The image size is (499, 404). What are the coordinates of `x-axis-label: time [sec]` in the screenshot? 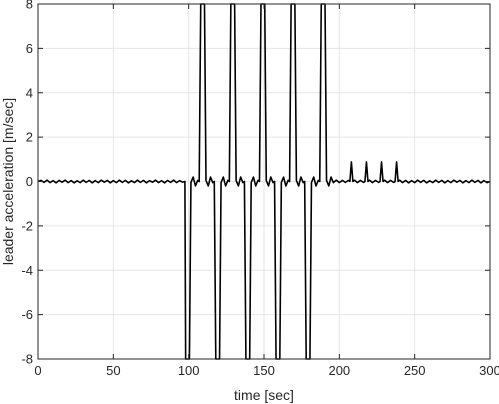 It's located at (264, 395).